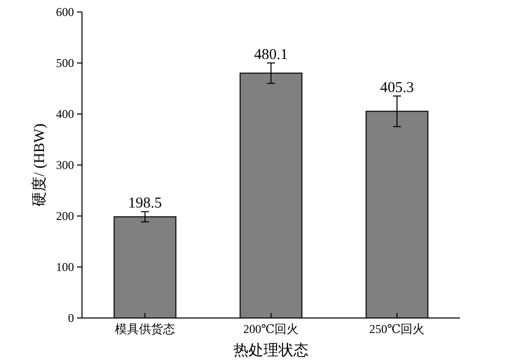  Describe the element at coordinates (71, 318) in the screenshot. I see `y-tick-label: 0` at that location.